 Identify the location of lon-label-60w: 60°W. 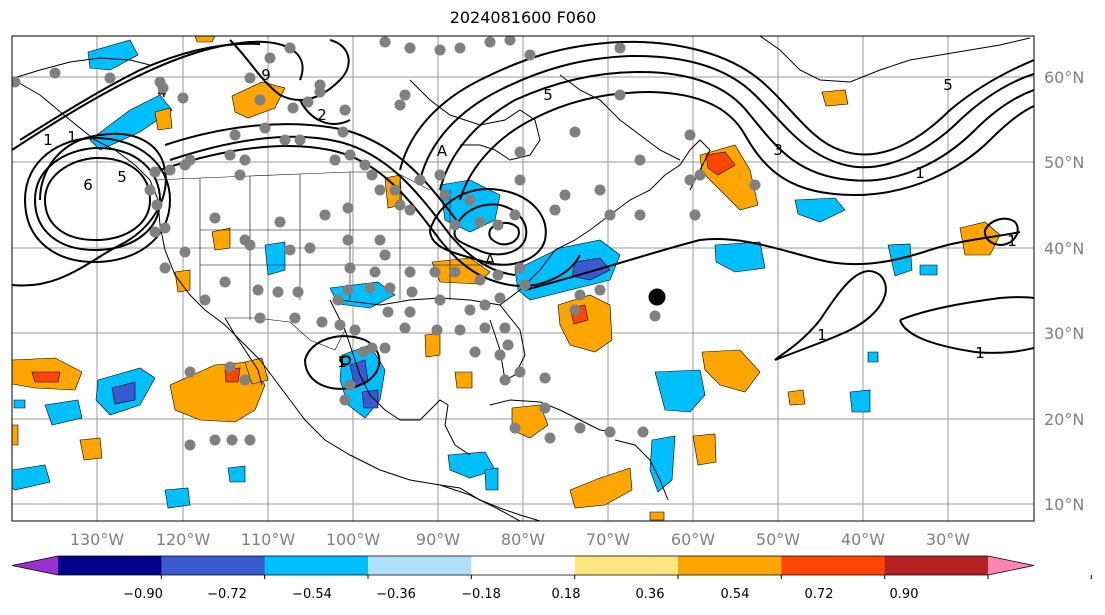
(693, 539).